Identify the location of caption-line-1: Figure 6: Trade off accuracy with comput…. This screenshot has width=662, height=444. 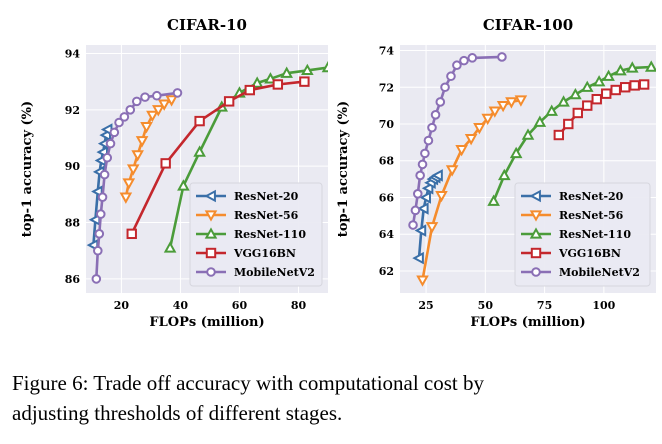
(248, 383).